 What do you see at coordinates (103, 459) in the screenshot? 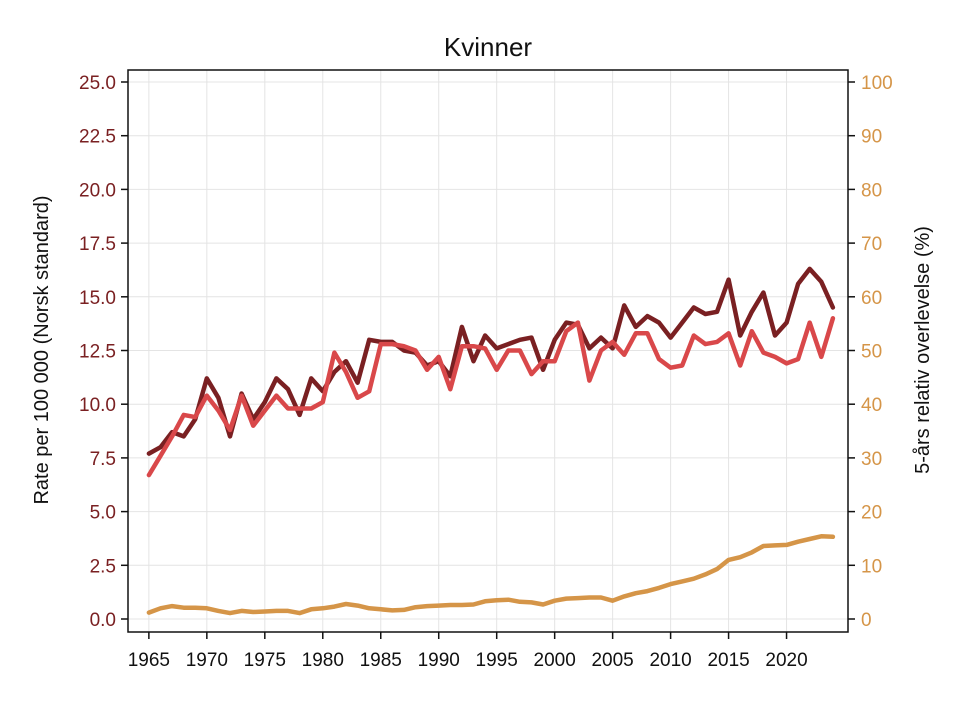
I see `left-tick-label: 7.5` at bounding box center [103, 459].